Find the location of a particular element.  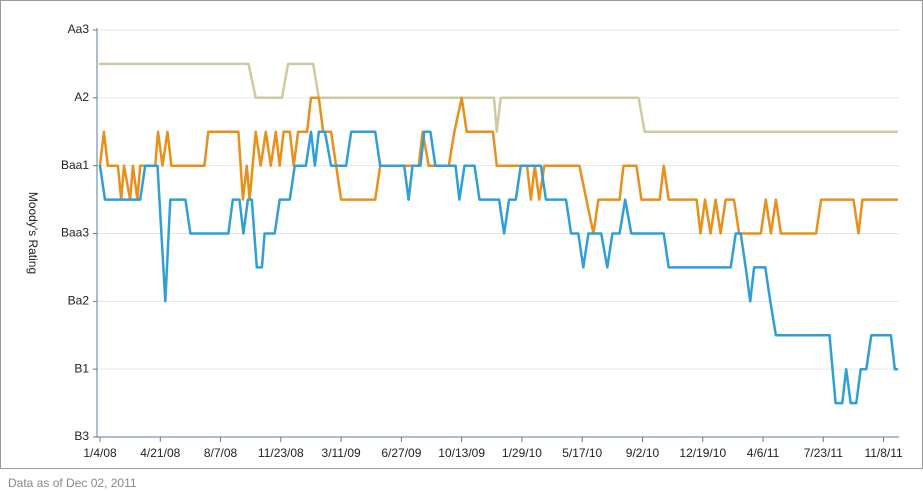

x-tick-label: 11/8/11 is located at coordinates (883, 453).